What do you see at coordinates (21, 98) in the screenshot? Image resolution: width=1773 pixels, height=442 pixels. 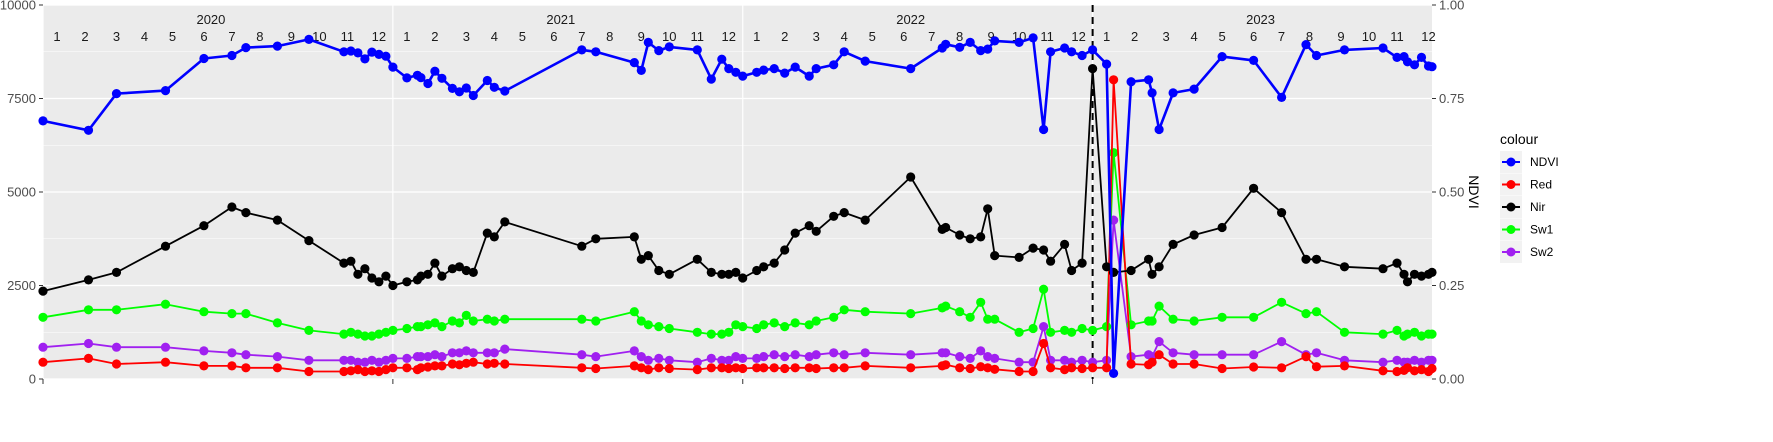 I see `left-tick-label: 7500` at bounding box center [21, 98].